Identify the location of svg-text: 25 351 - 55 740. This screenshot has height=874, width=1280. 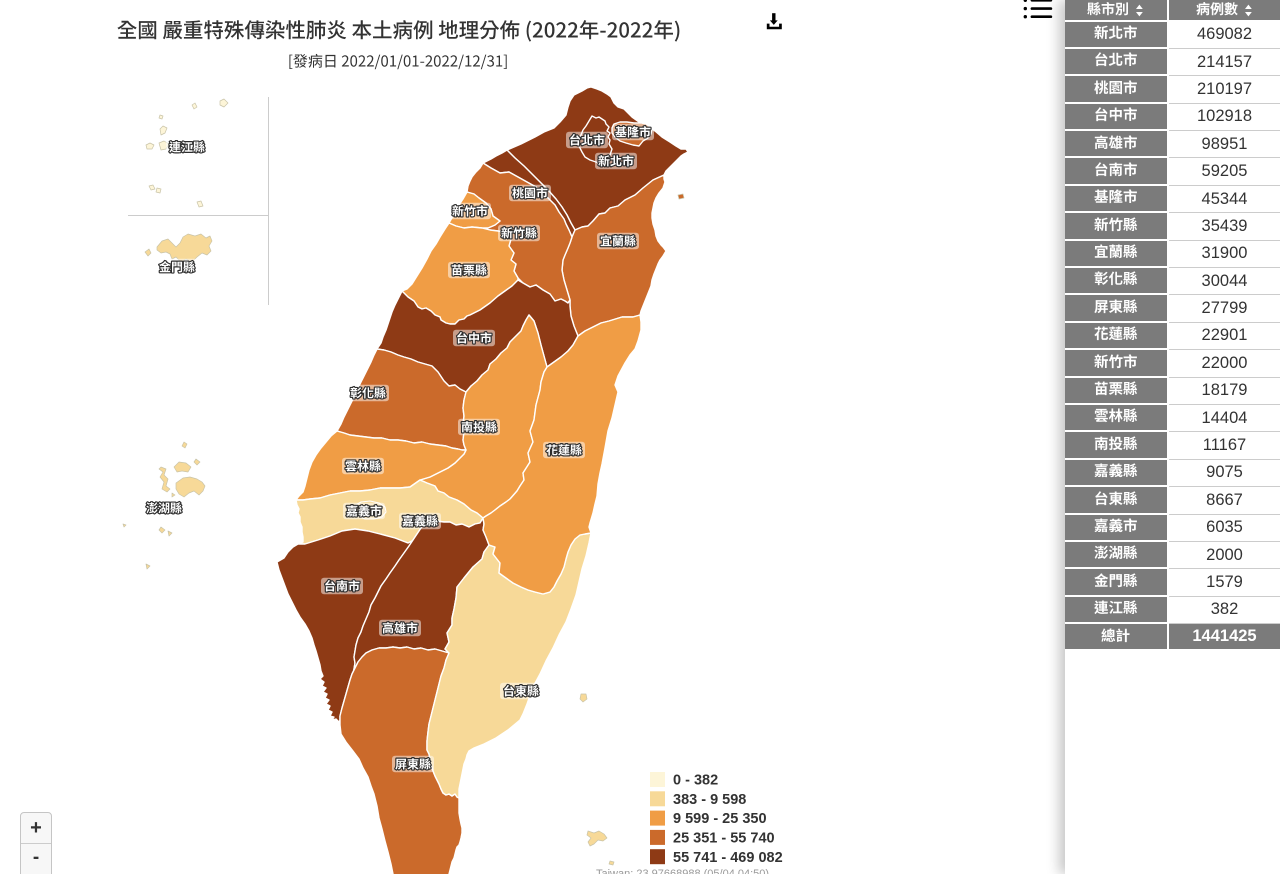
(724, 839).